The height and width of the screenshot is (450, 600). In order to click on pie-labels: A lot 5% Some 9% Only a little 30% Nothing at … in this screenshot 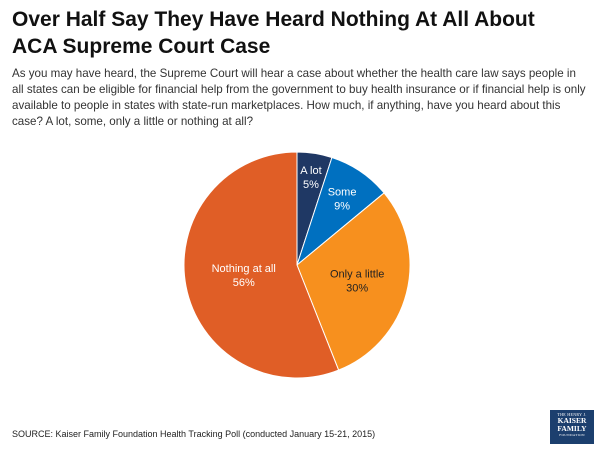, I will do `click(298, 230)`.